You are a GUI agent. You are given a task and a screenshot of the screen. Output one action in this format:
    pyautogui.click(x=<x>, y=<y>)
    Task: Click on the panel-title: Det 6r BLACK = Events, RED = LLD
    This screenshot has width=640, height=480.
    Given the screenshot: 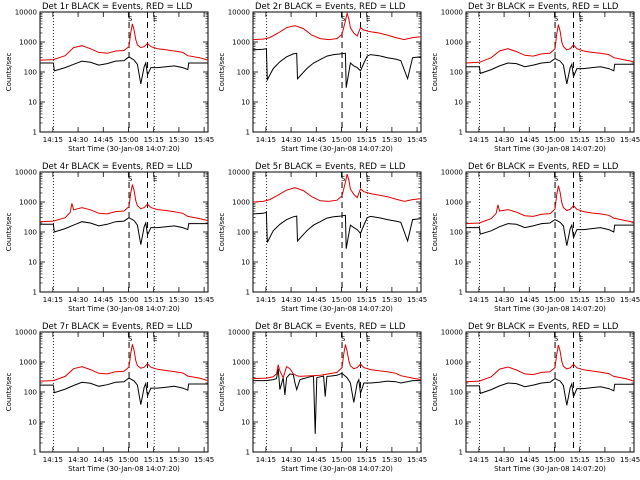 What is the action you would take?
    pyautogui.click(x=543, y=167)
    